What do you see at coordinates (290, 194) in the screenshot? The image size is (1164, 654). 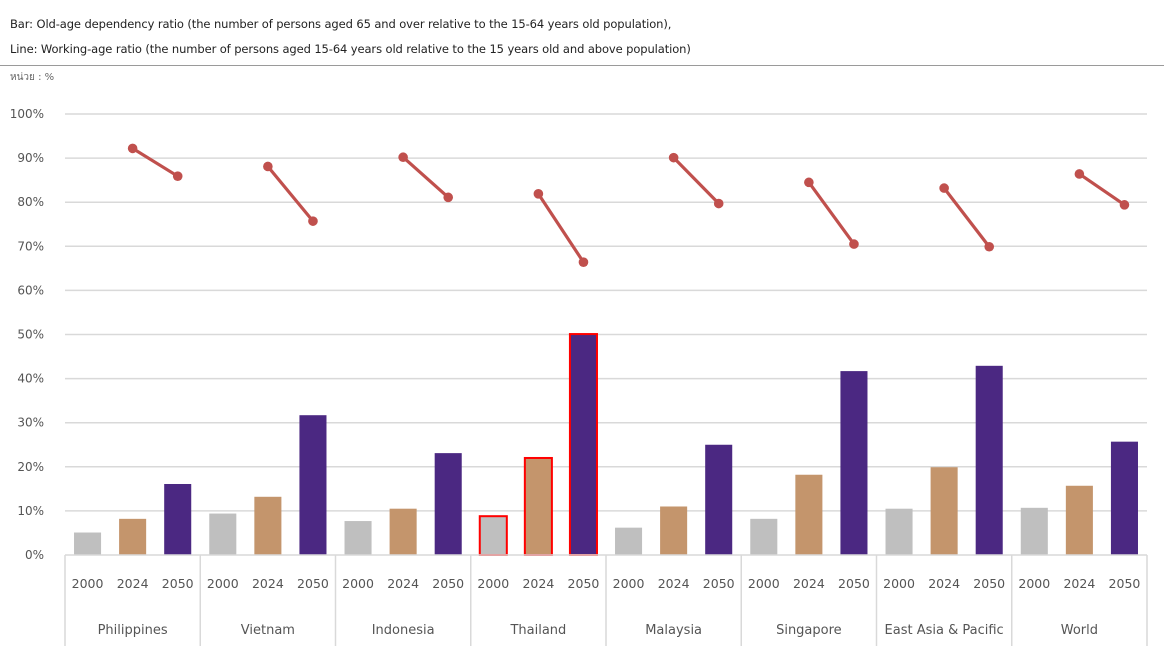 I see `line-segment-vietnam` at bounding box center [290, 194].